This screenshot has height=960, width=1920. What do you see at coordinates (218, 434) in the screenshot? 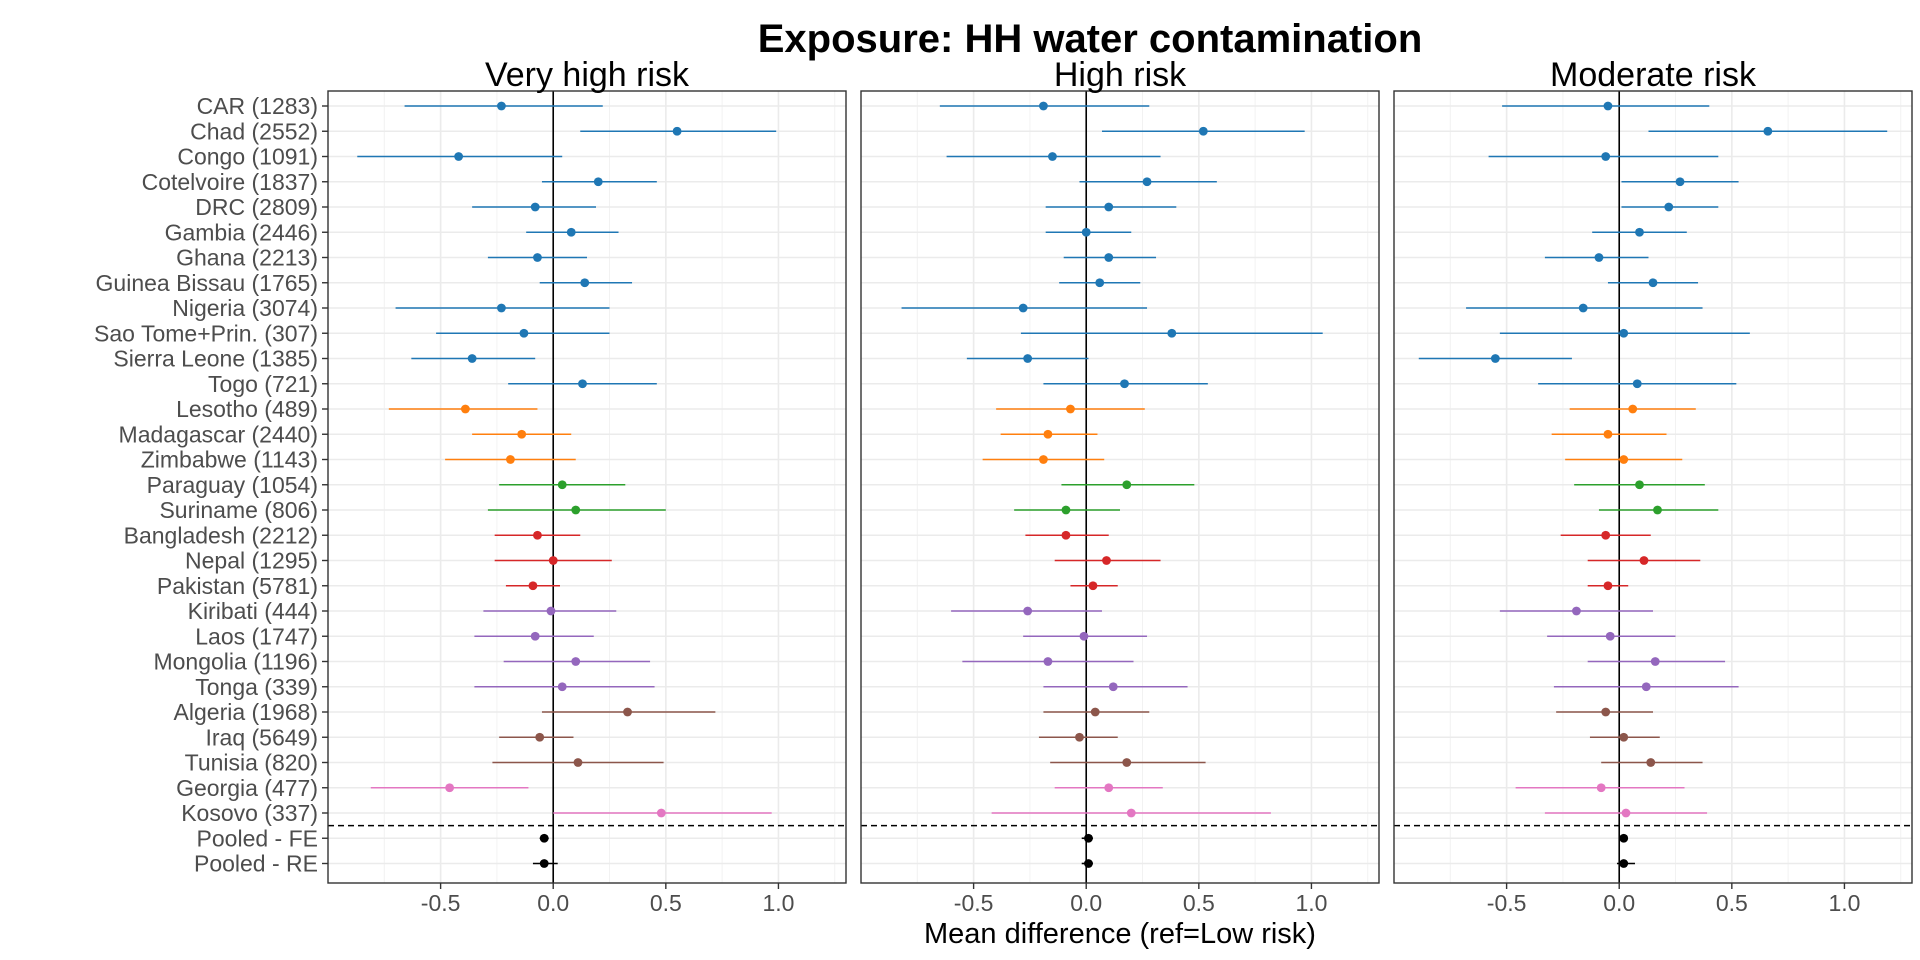
I see `row-label: Madagascar (2440)` at bounding box center [218, 434].